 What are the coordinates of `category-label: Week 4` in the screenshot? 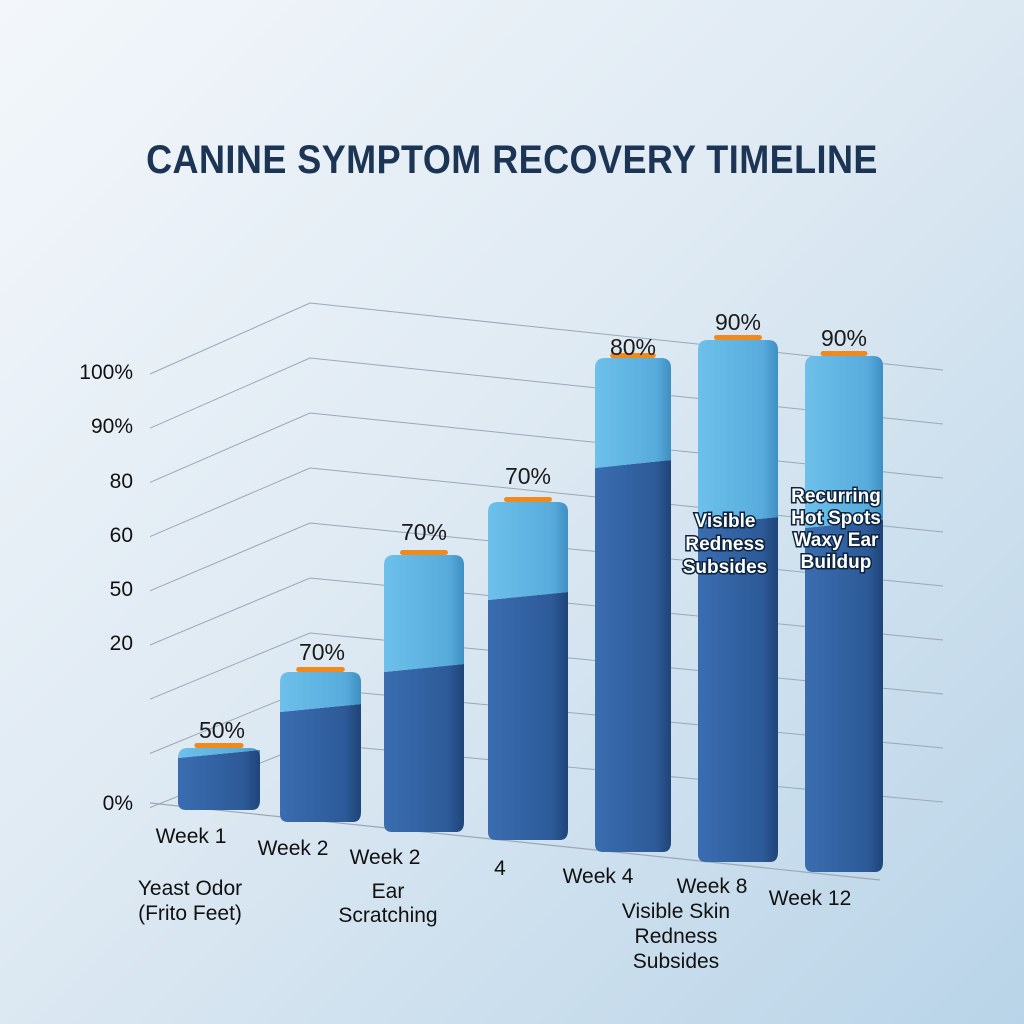 It's located at (598, 876).